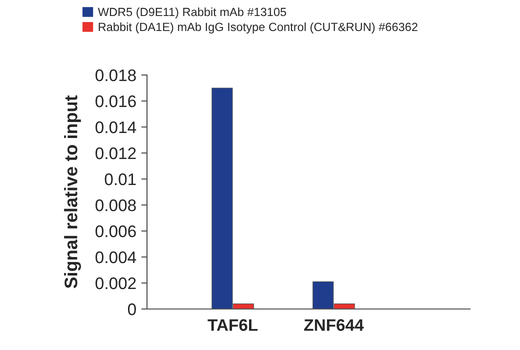  Describe the element at coordinates (258, 28) in the screenshot. I see `legend-label: Rabbit (DA1E) mAb IgG Isotype Control (CUT&RUN) #66362` at that location.